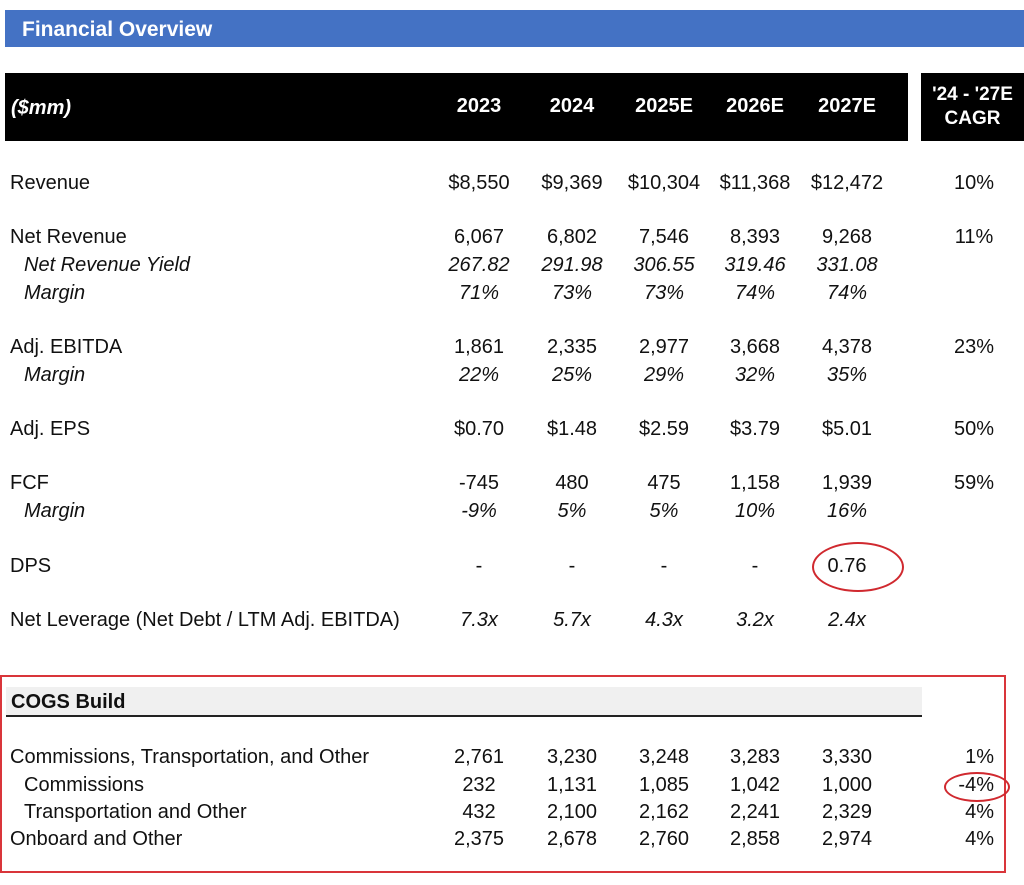  What do you see at coordinates (479, 237) in the screenshot?
I see `cell-value: 6,067` at bounding box center [479, 237].